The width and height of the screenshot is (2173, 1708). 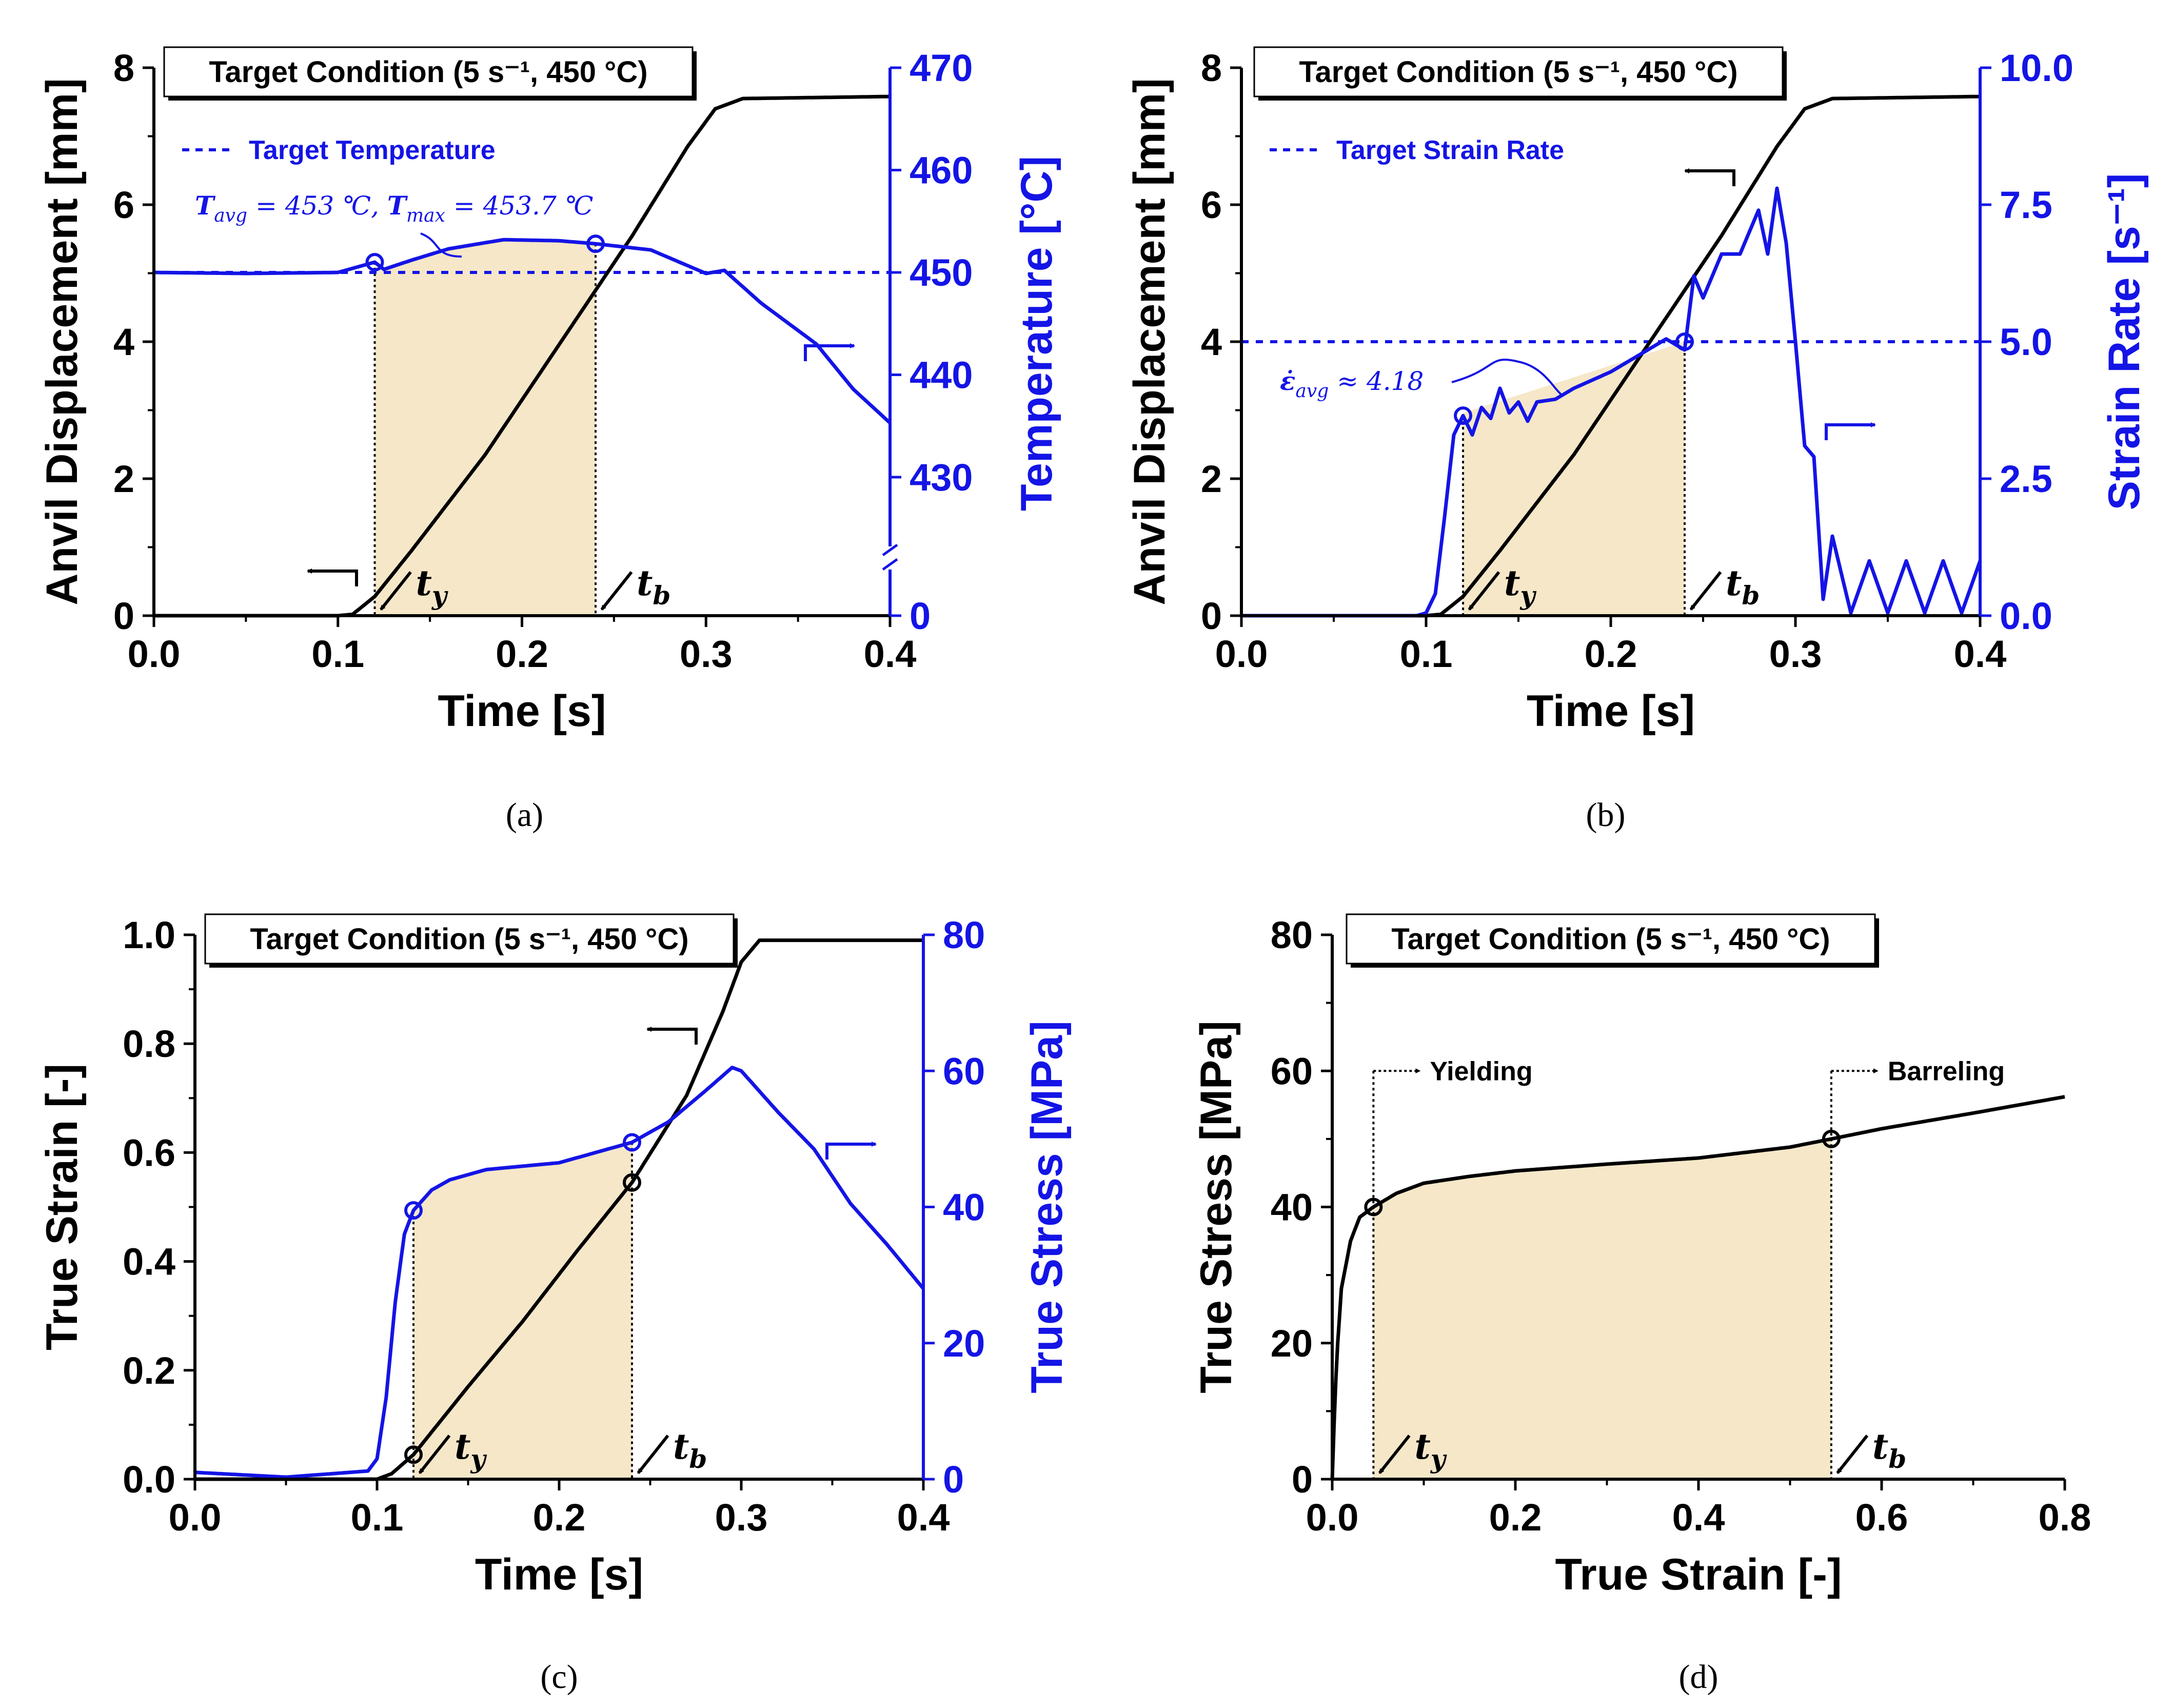 I want to click on y2-axis-label: Strain Rate [s⁻¹], so click(x=2124, y=341).